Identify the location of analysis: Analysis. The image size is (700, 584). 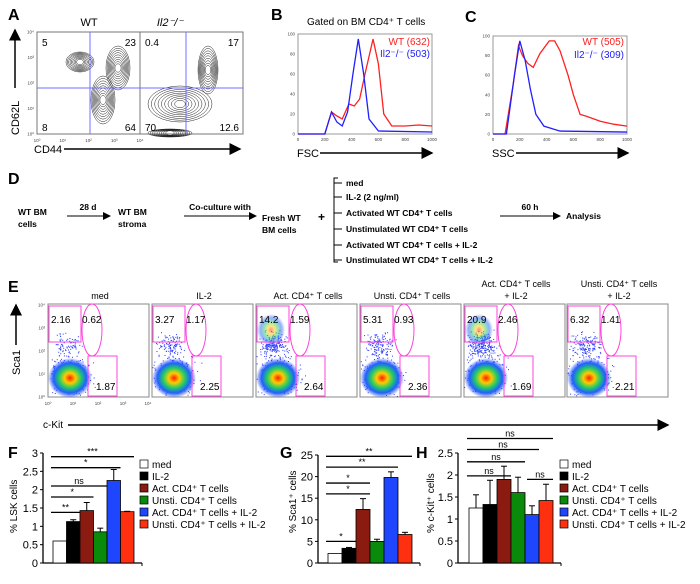
(583, 216).